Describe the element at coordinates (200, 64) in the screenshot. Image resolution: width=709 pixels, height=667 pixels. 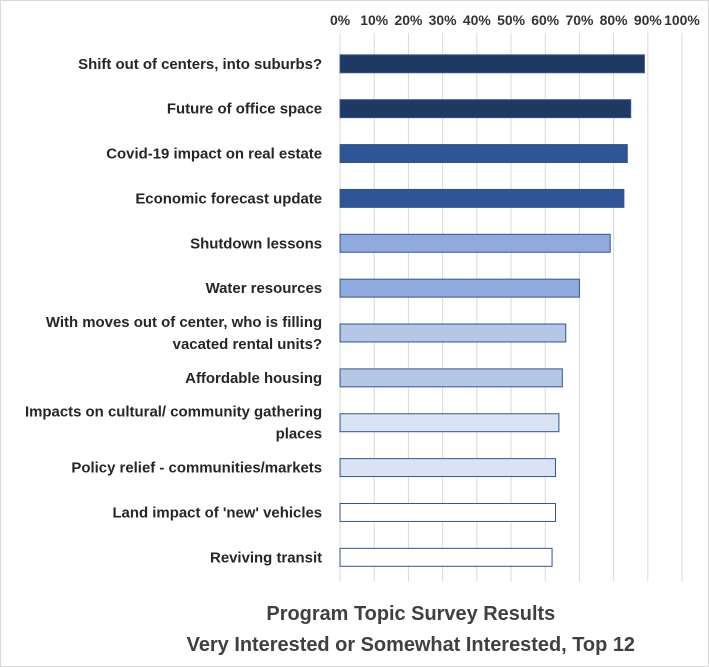
I see `category-label: Shift out of centers, into suburbs?` at that location.